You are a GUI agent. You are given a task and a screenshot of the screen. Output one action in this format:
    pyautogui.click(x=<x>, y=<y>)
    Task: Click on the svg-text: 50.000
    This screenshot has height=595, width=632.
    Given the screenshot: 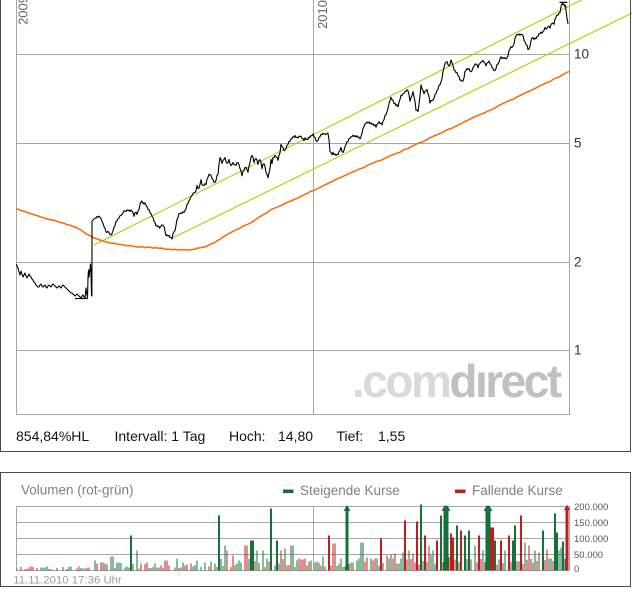 What is the action you would take?
    pyautogui.click(x=588, y=555)
    